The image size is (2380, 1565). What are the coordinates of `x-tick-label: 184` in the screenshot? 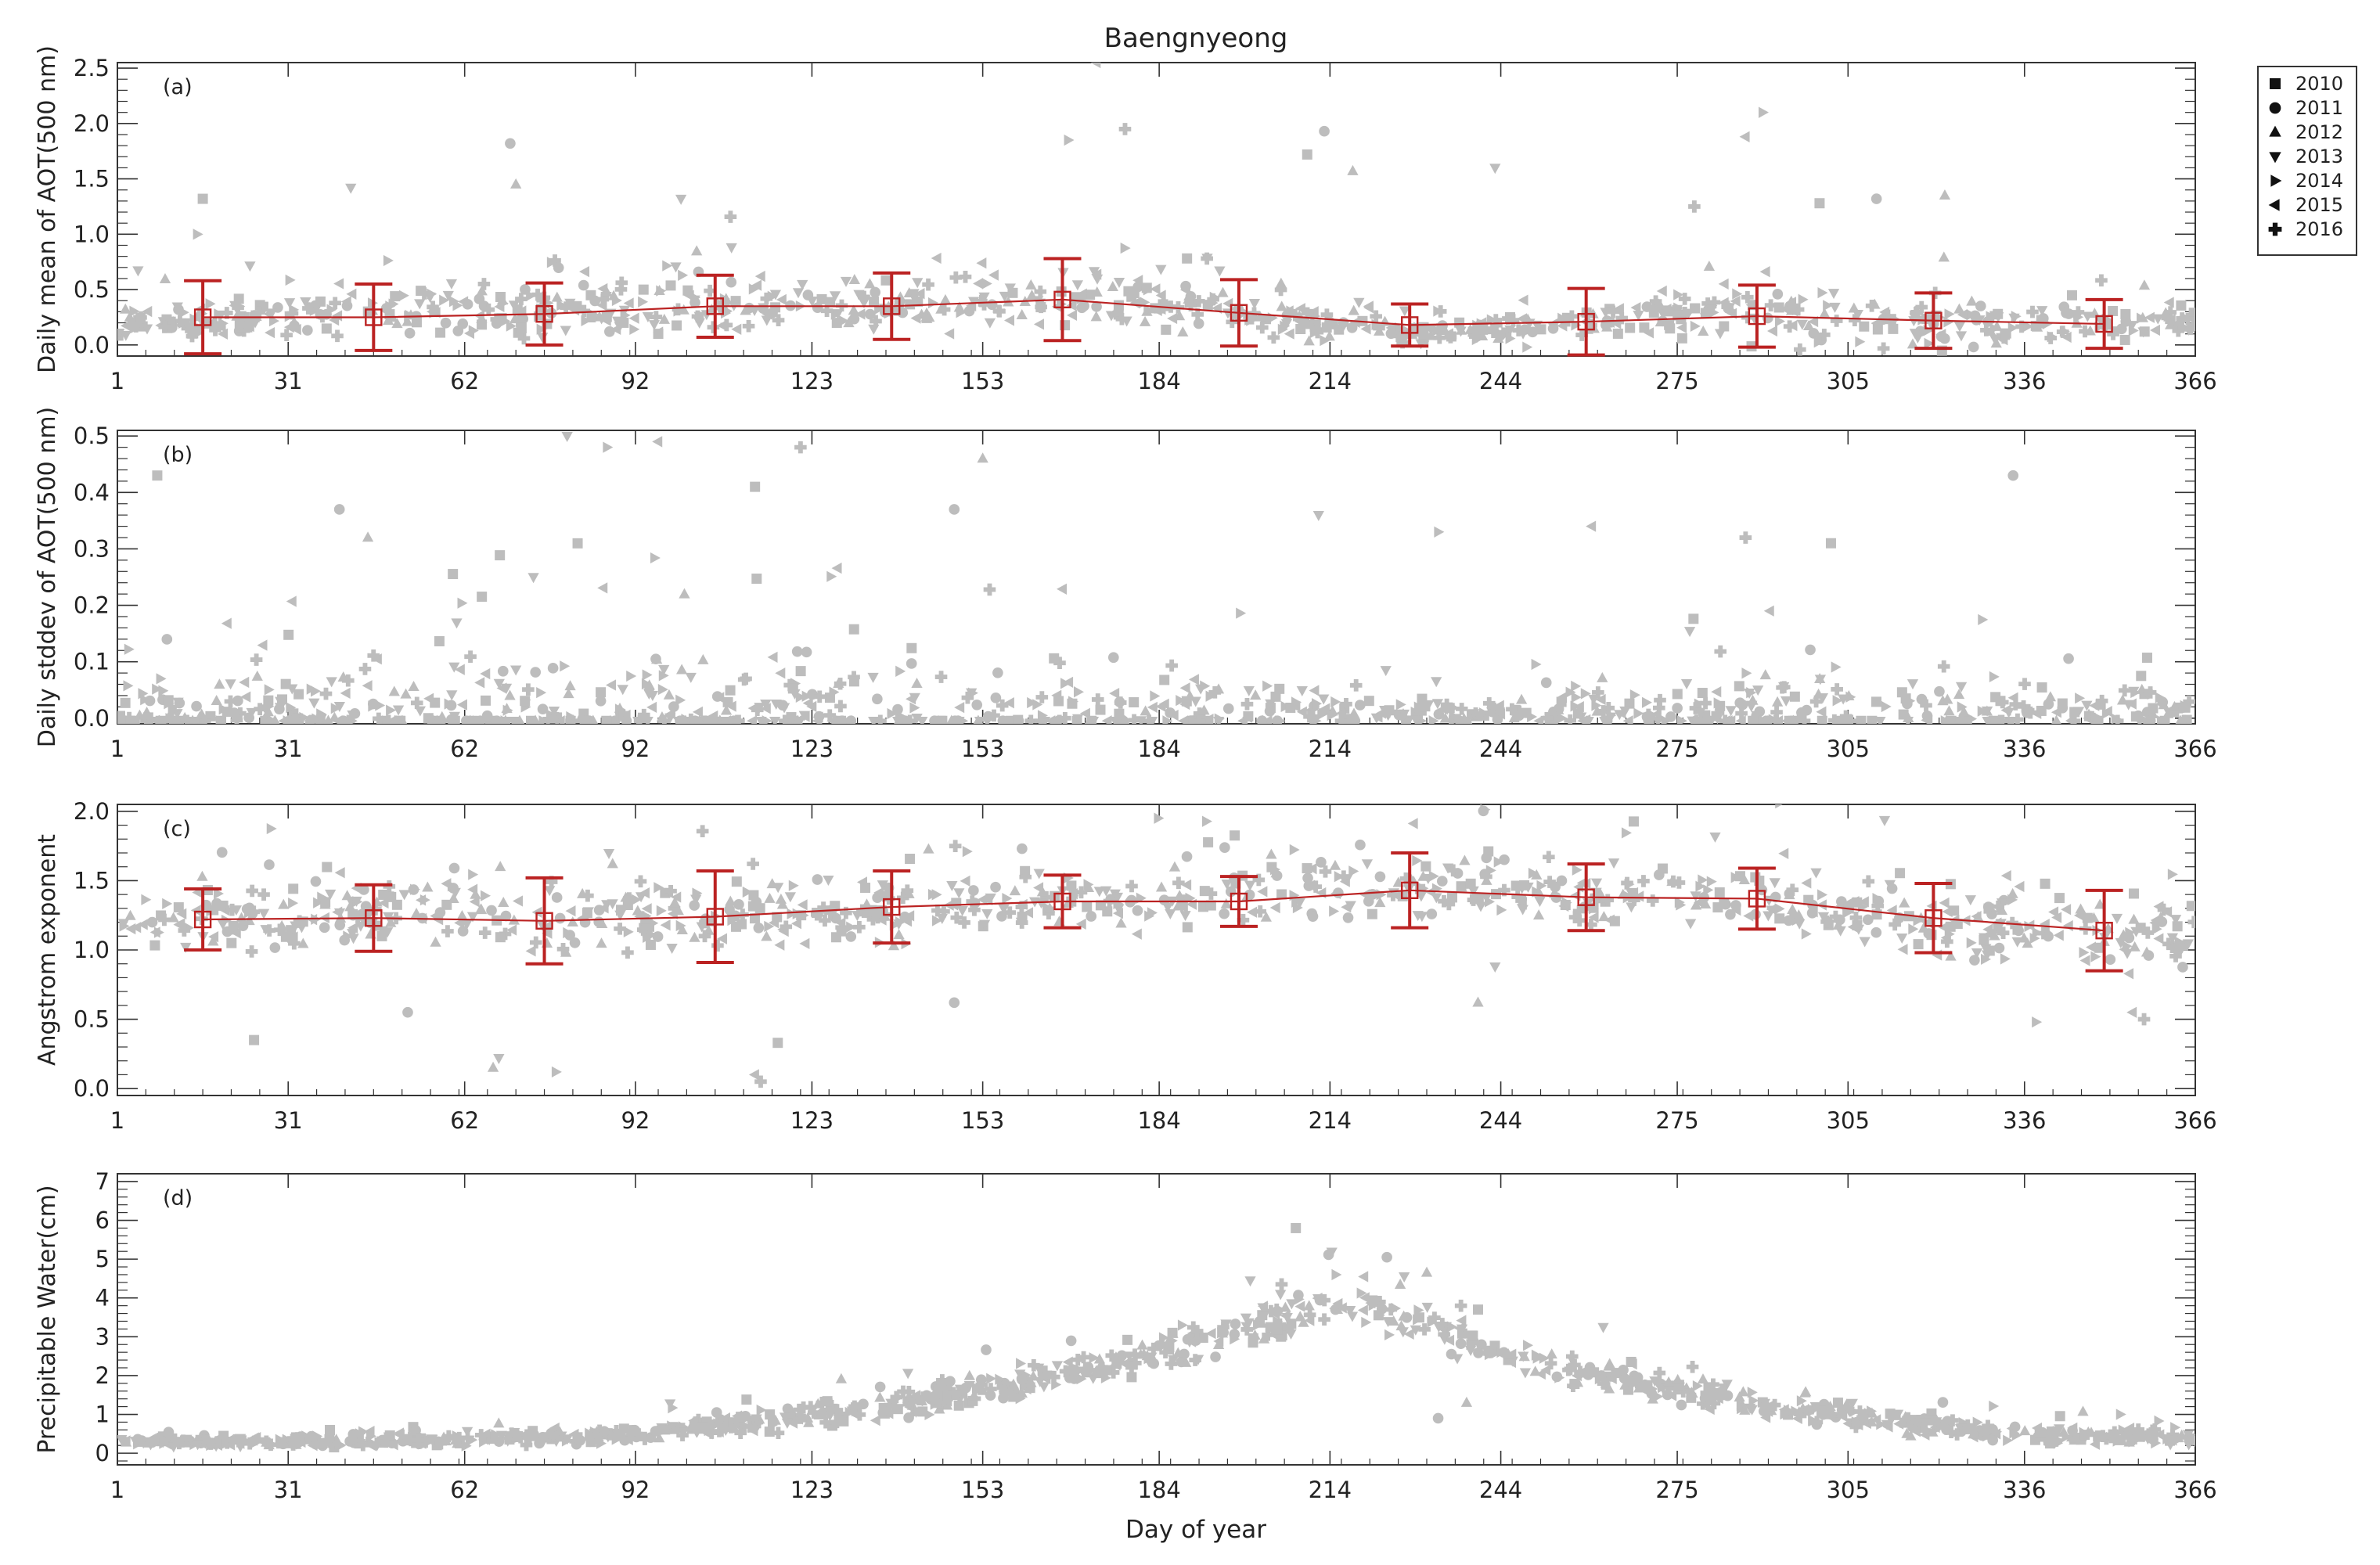 It's located at (1158, 749).